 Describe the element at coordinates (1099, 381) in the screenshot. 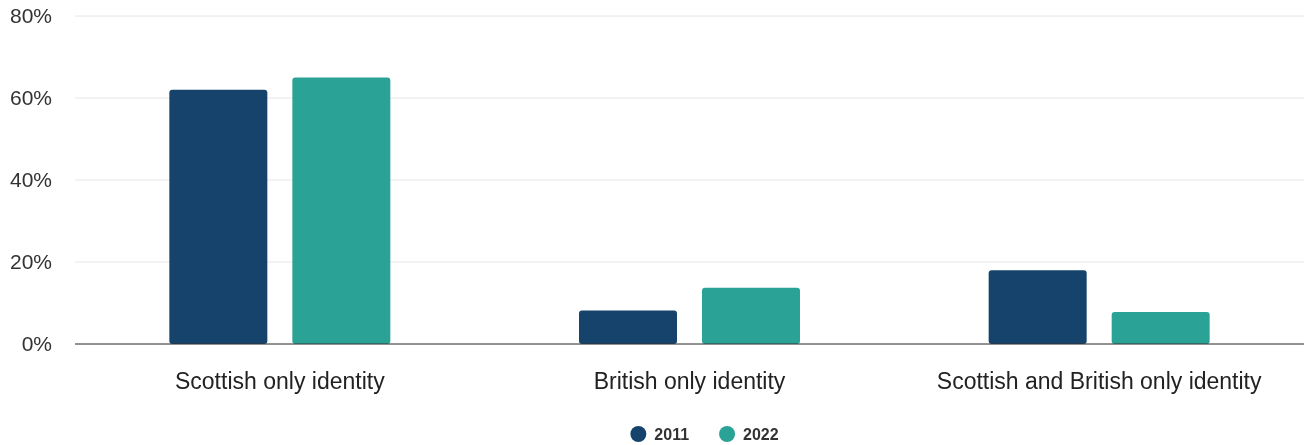

I see `x-tick-label: Scottish and British only identity` at that location.